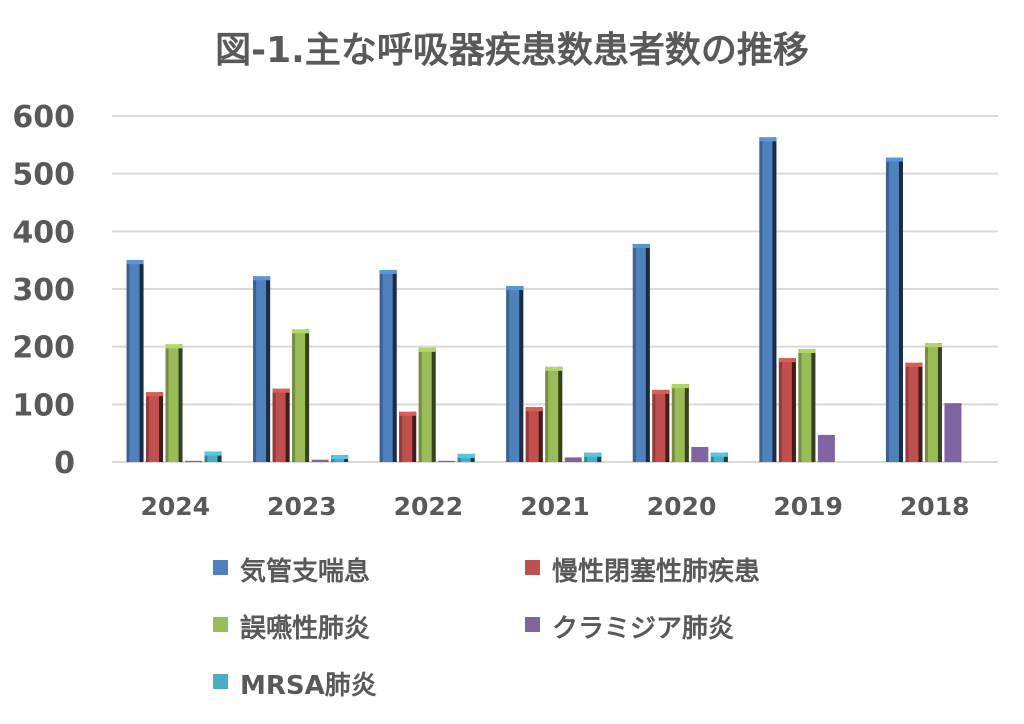 The width and height of the screenshot is (1024, 724). What do you see at coordinates (555, 506) in the screenshot?
I see `x-tick-label: 2021` at bounding box center [555, 506].